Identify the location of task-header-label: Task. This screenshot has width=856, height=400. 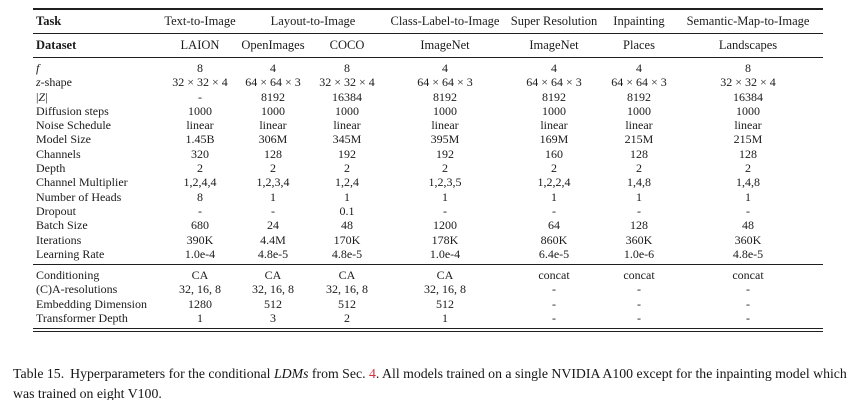
(97, 21).